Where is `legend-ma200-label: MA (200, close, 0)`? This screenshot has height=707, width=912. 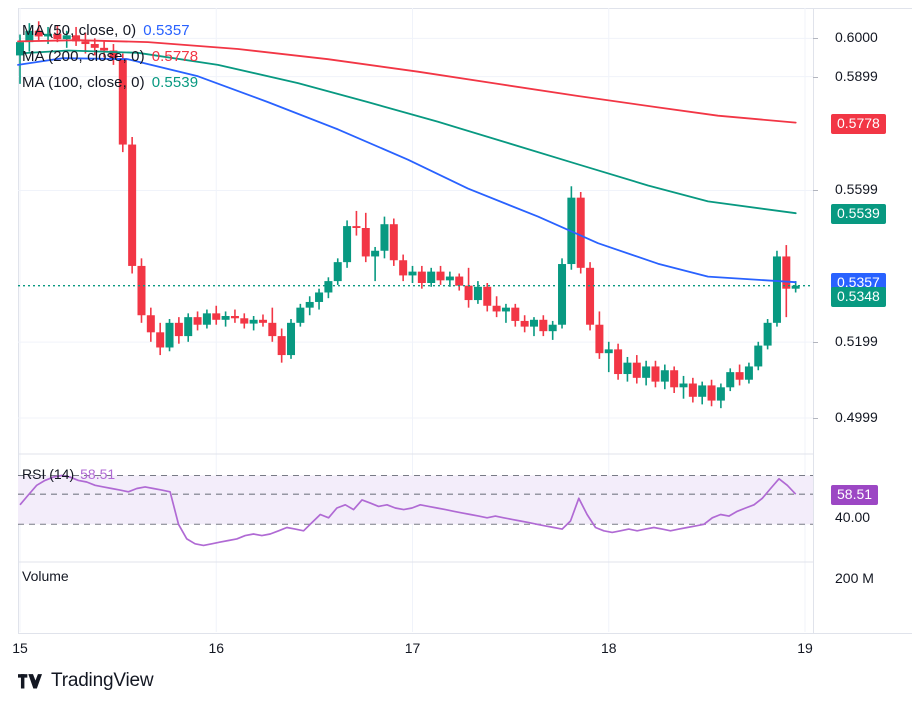 legend-ma200-label: MA (200, close, 0) is located at coordinates (83, 56).